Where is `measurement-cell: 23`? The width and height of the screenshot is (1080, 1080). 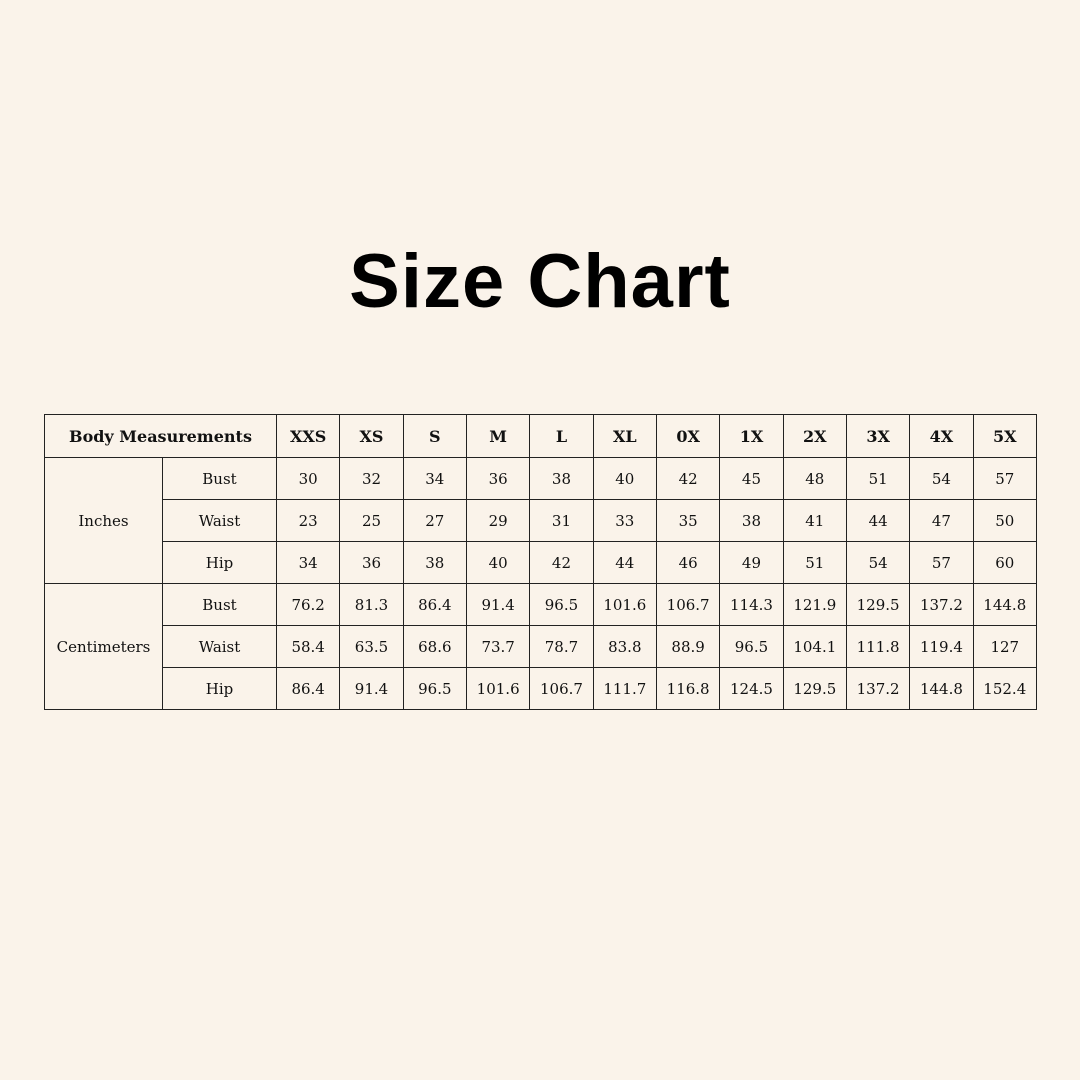 measurement-cell: 23 is located at coordinates (308, 520).